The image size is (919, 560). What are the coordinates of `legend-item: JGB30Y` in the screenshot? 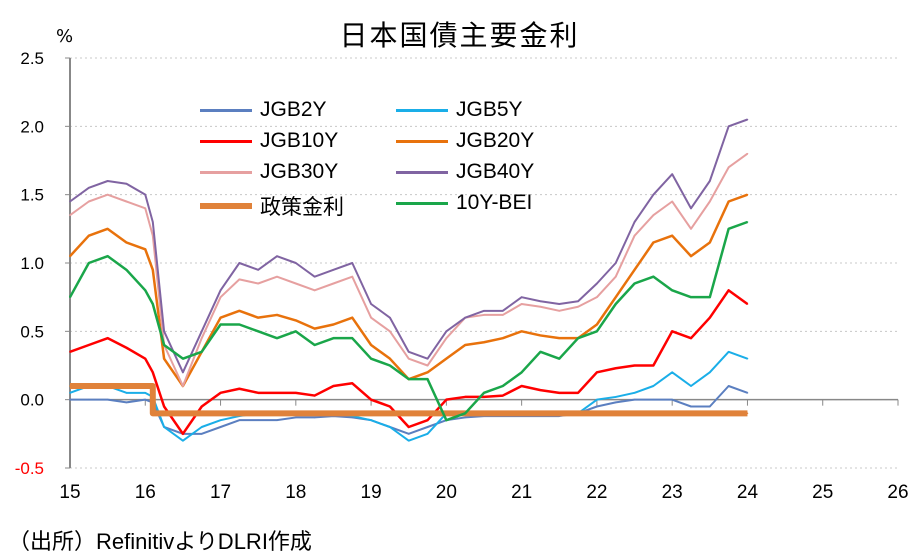 It's located at (269, 172).